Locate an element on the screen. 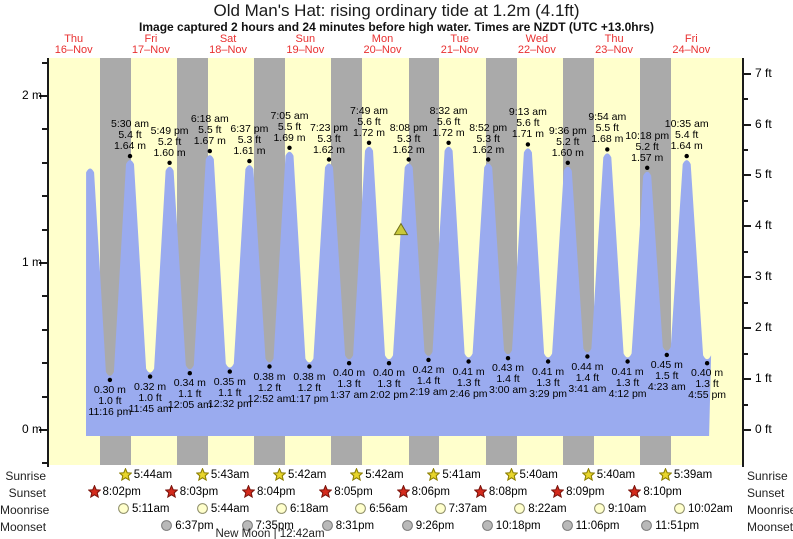  astro-event-sunrise: 5:44am is located at coordinates (145, 474).